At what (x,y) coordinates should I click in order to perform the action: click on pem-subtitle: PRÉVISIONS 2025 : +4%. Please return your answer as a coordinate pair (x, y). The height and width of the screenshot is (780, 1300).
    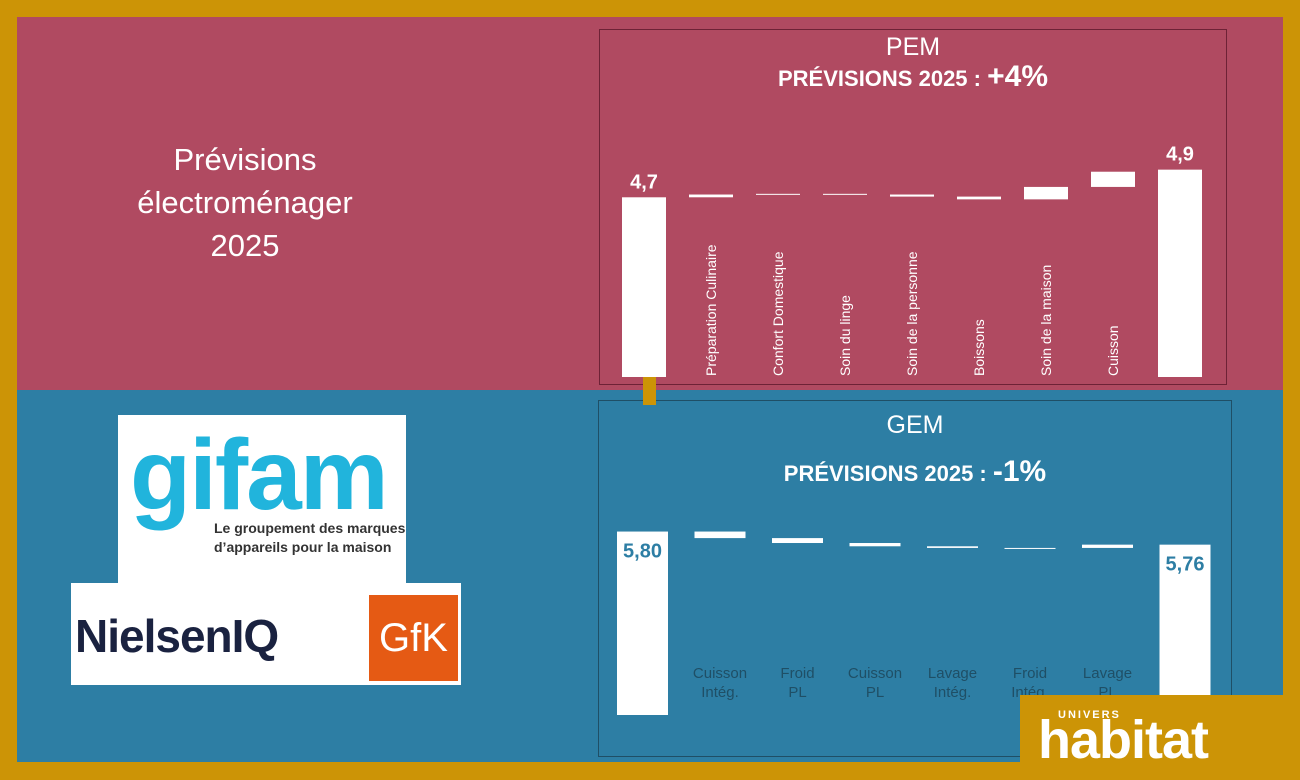
    Looking at the image, I should click on (913, 77).